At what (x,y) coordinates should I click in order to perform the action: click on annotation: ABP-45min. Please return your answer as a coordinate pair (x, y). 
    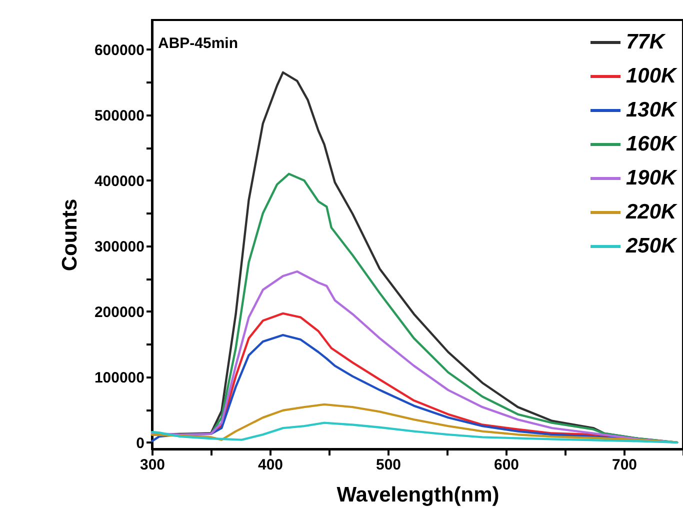
    Looking at the image, I should click on (198, 43).